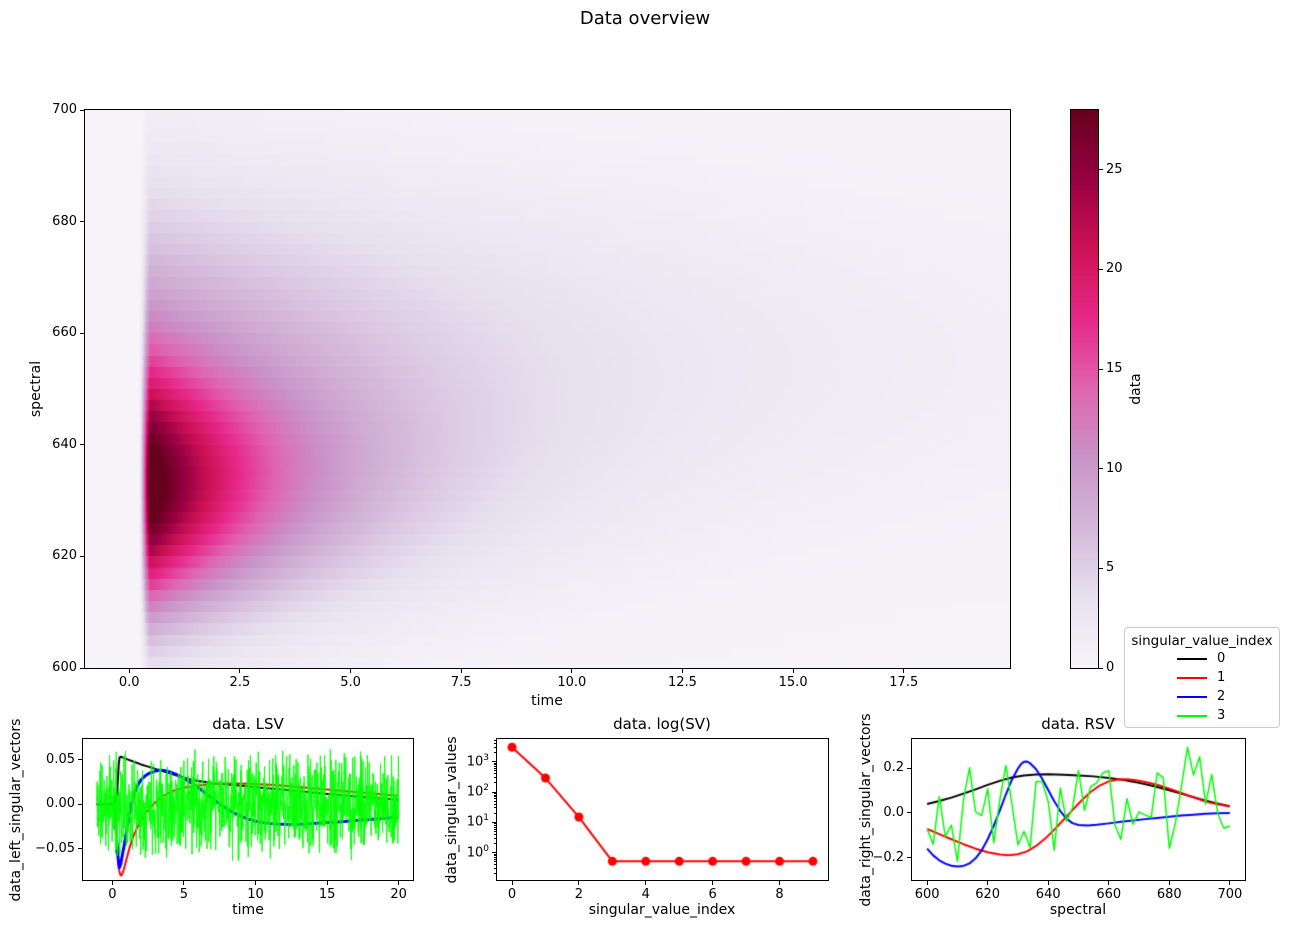 This screenshot has height=933, width=1290. I want to click on x-tick-label: 10.0, so click(572, 682).